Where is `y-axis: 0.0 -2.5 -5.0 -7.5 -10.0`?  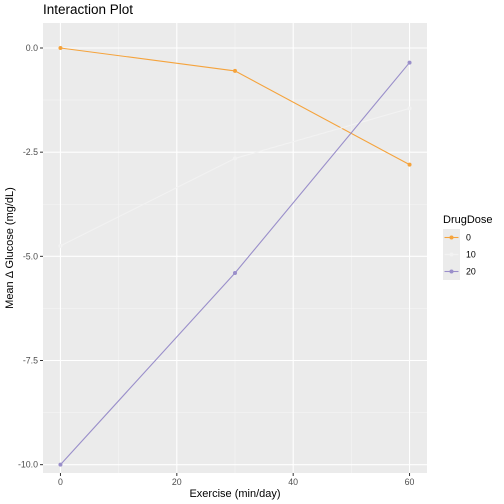 y-axis: 0.0 -2.5 -5.0 -7.5 -10.0 is located at coordinates (30, 256).